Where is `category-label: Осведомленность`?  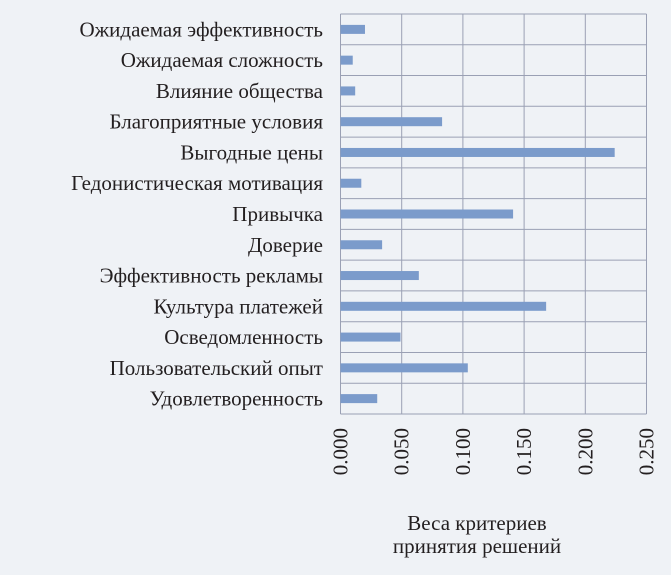
category-label: Осведомленность is located at coordinates (243, 337).